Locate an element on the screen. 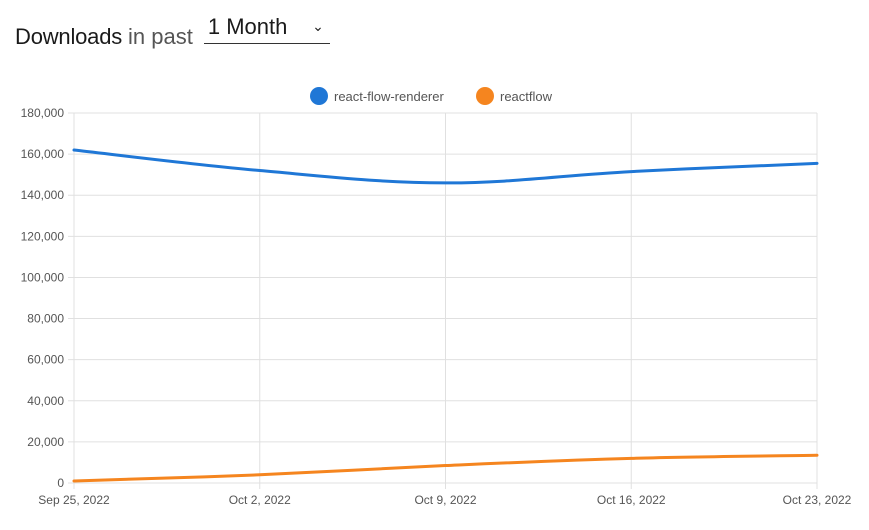  chevron-down-icon: ⌄ is located at coordinates (318, 26).